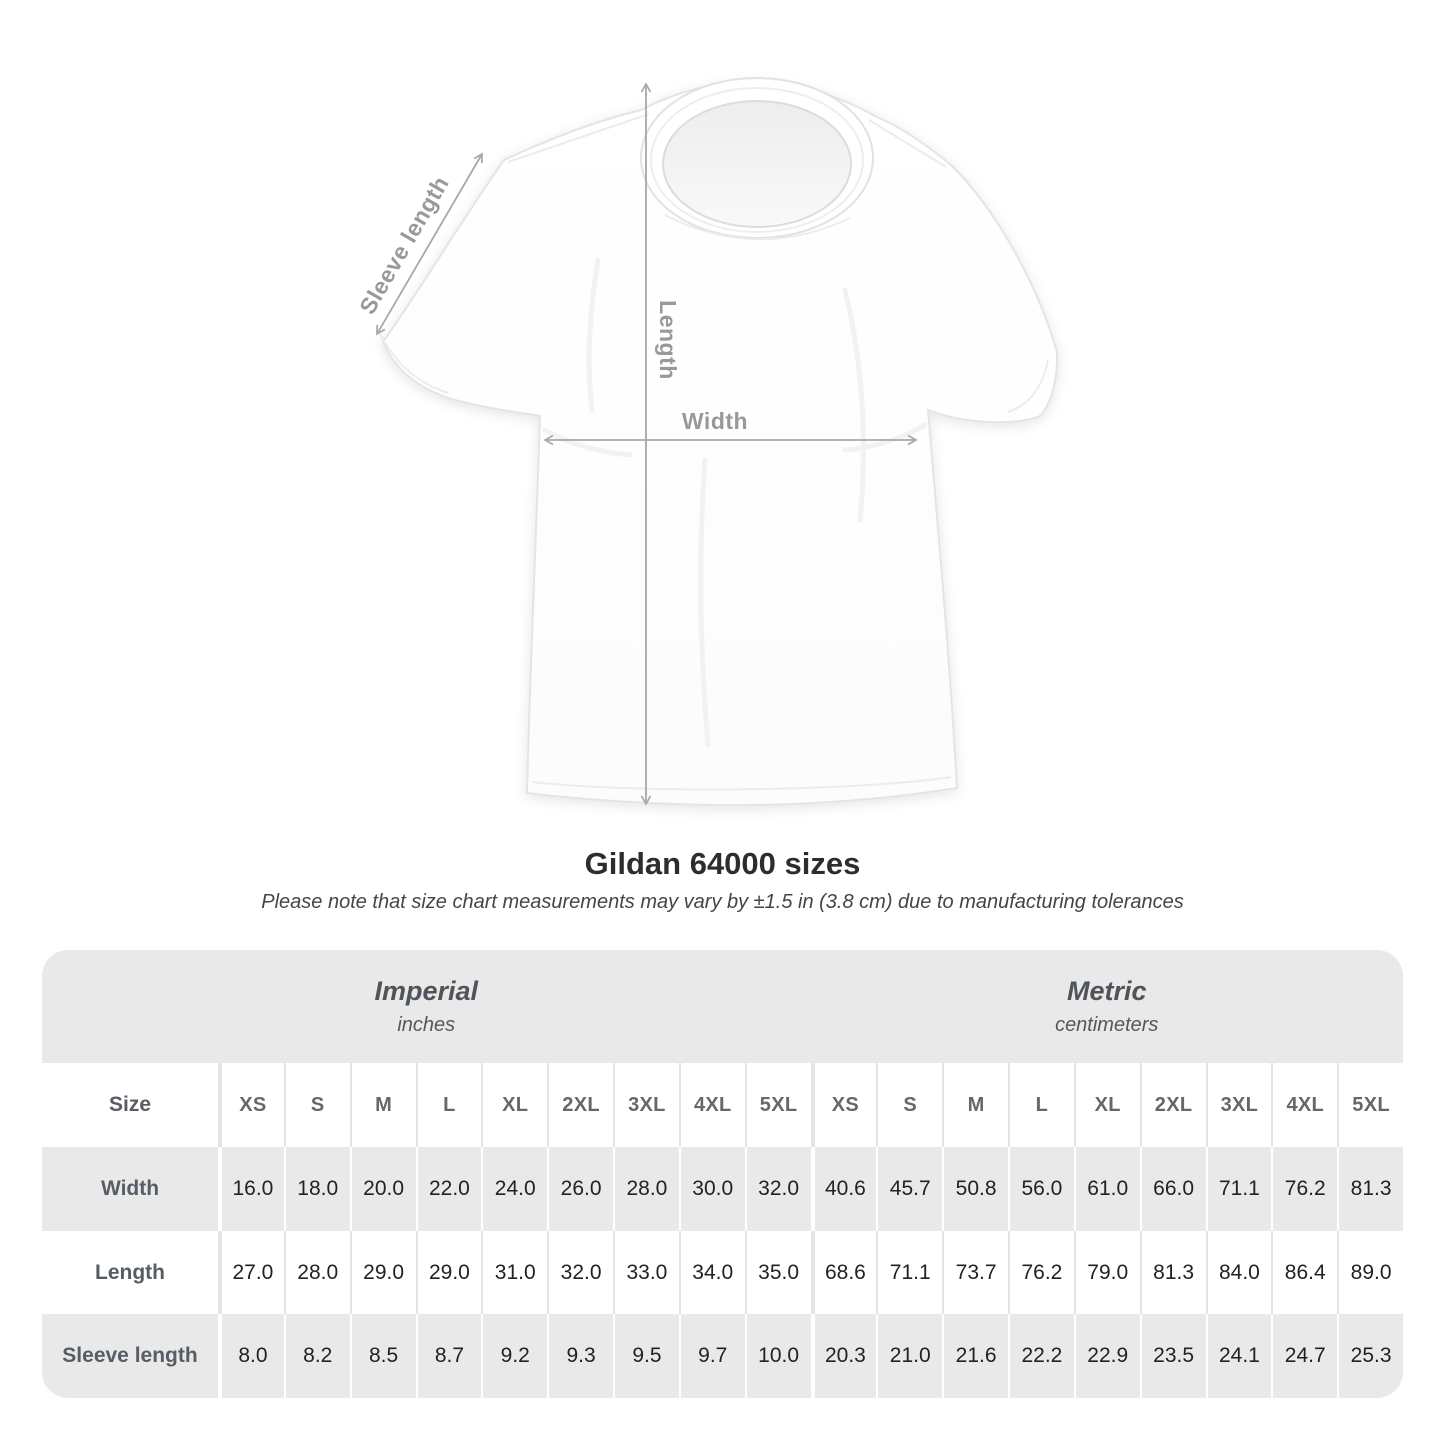 The image size is (1445, 1445). Describe the element at coordinates (777, 1356) in the screenshot. I see `imperial-value-cell: 10.0` at that location.